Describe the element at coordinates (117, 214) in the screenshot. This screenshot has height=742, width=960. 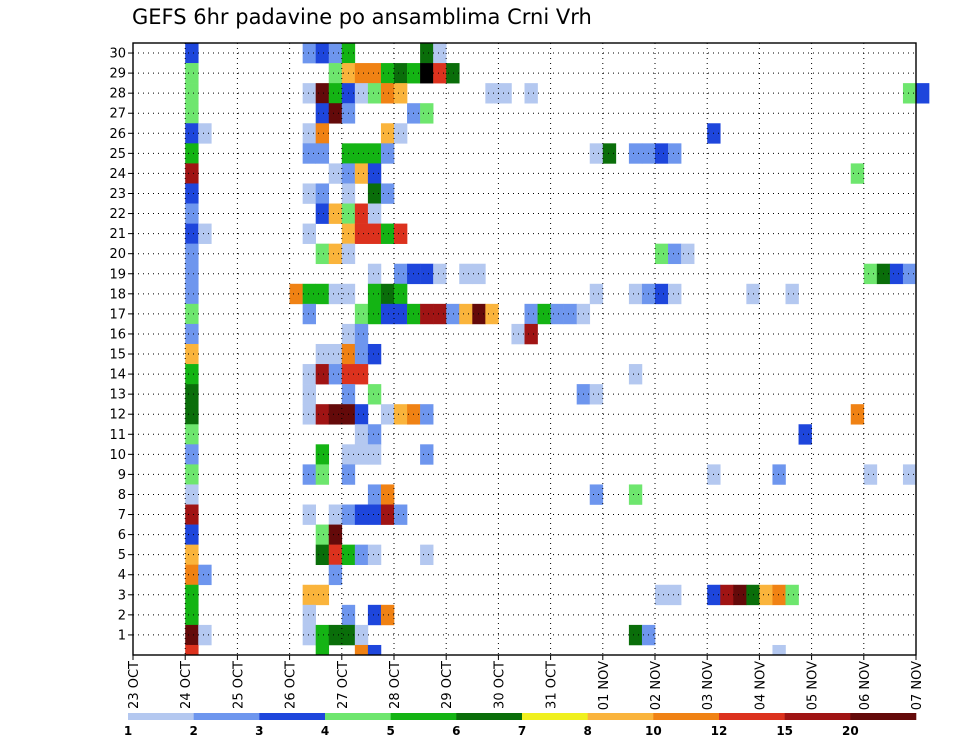
I see `y-tick-label: 22` at that location.